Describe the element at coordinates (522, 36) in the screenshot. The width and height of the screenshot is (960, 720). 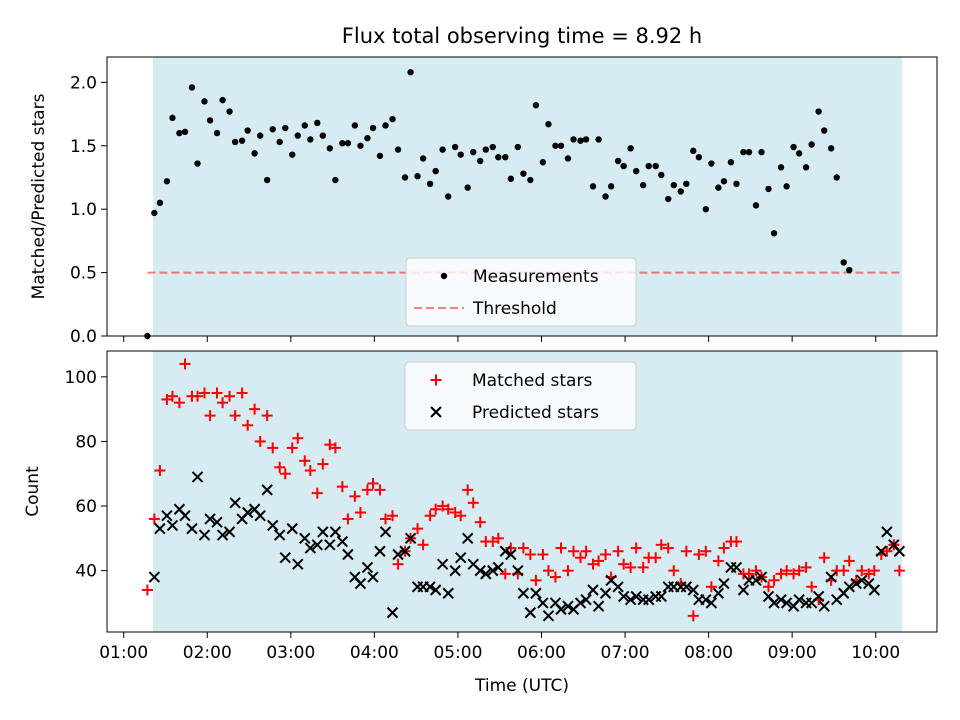
I see `chart-title: Flux total observing time = 8.92 h` at that location.